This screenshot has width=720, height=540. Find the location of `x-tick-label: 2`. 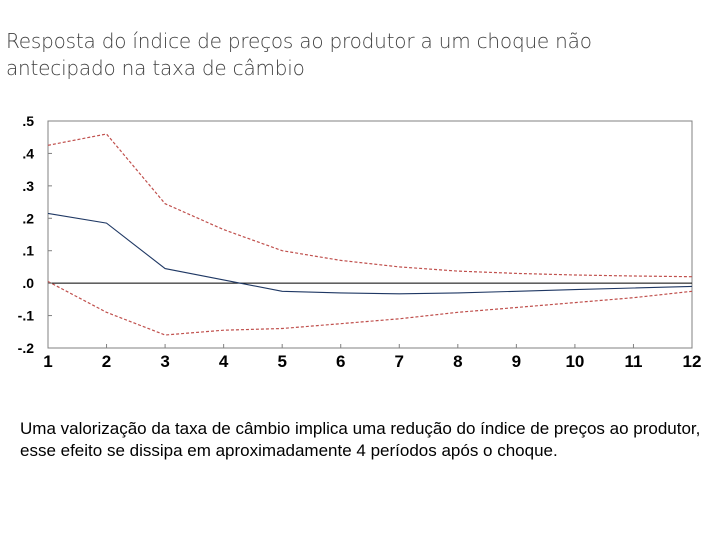

x-tick-label: 2 is located at coordinates (106, 361).